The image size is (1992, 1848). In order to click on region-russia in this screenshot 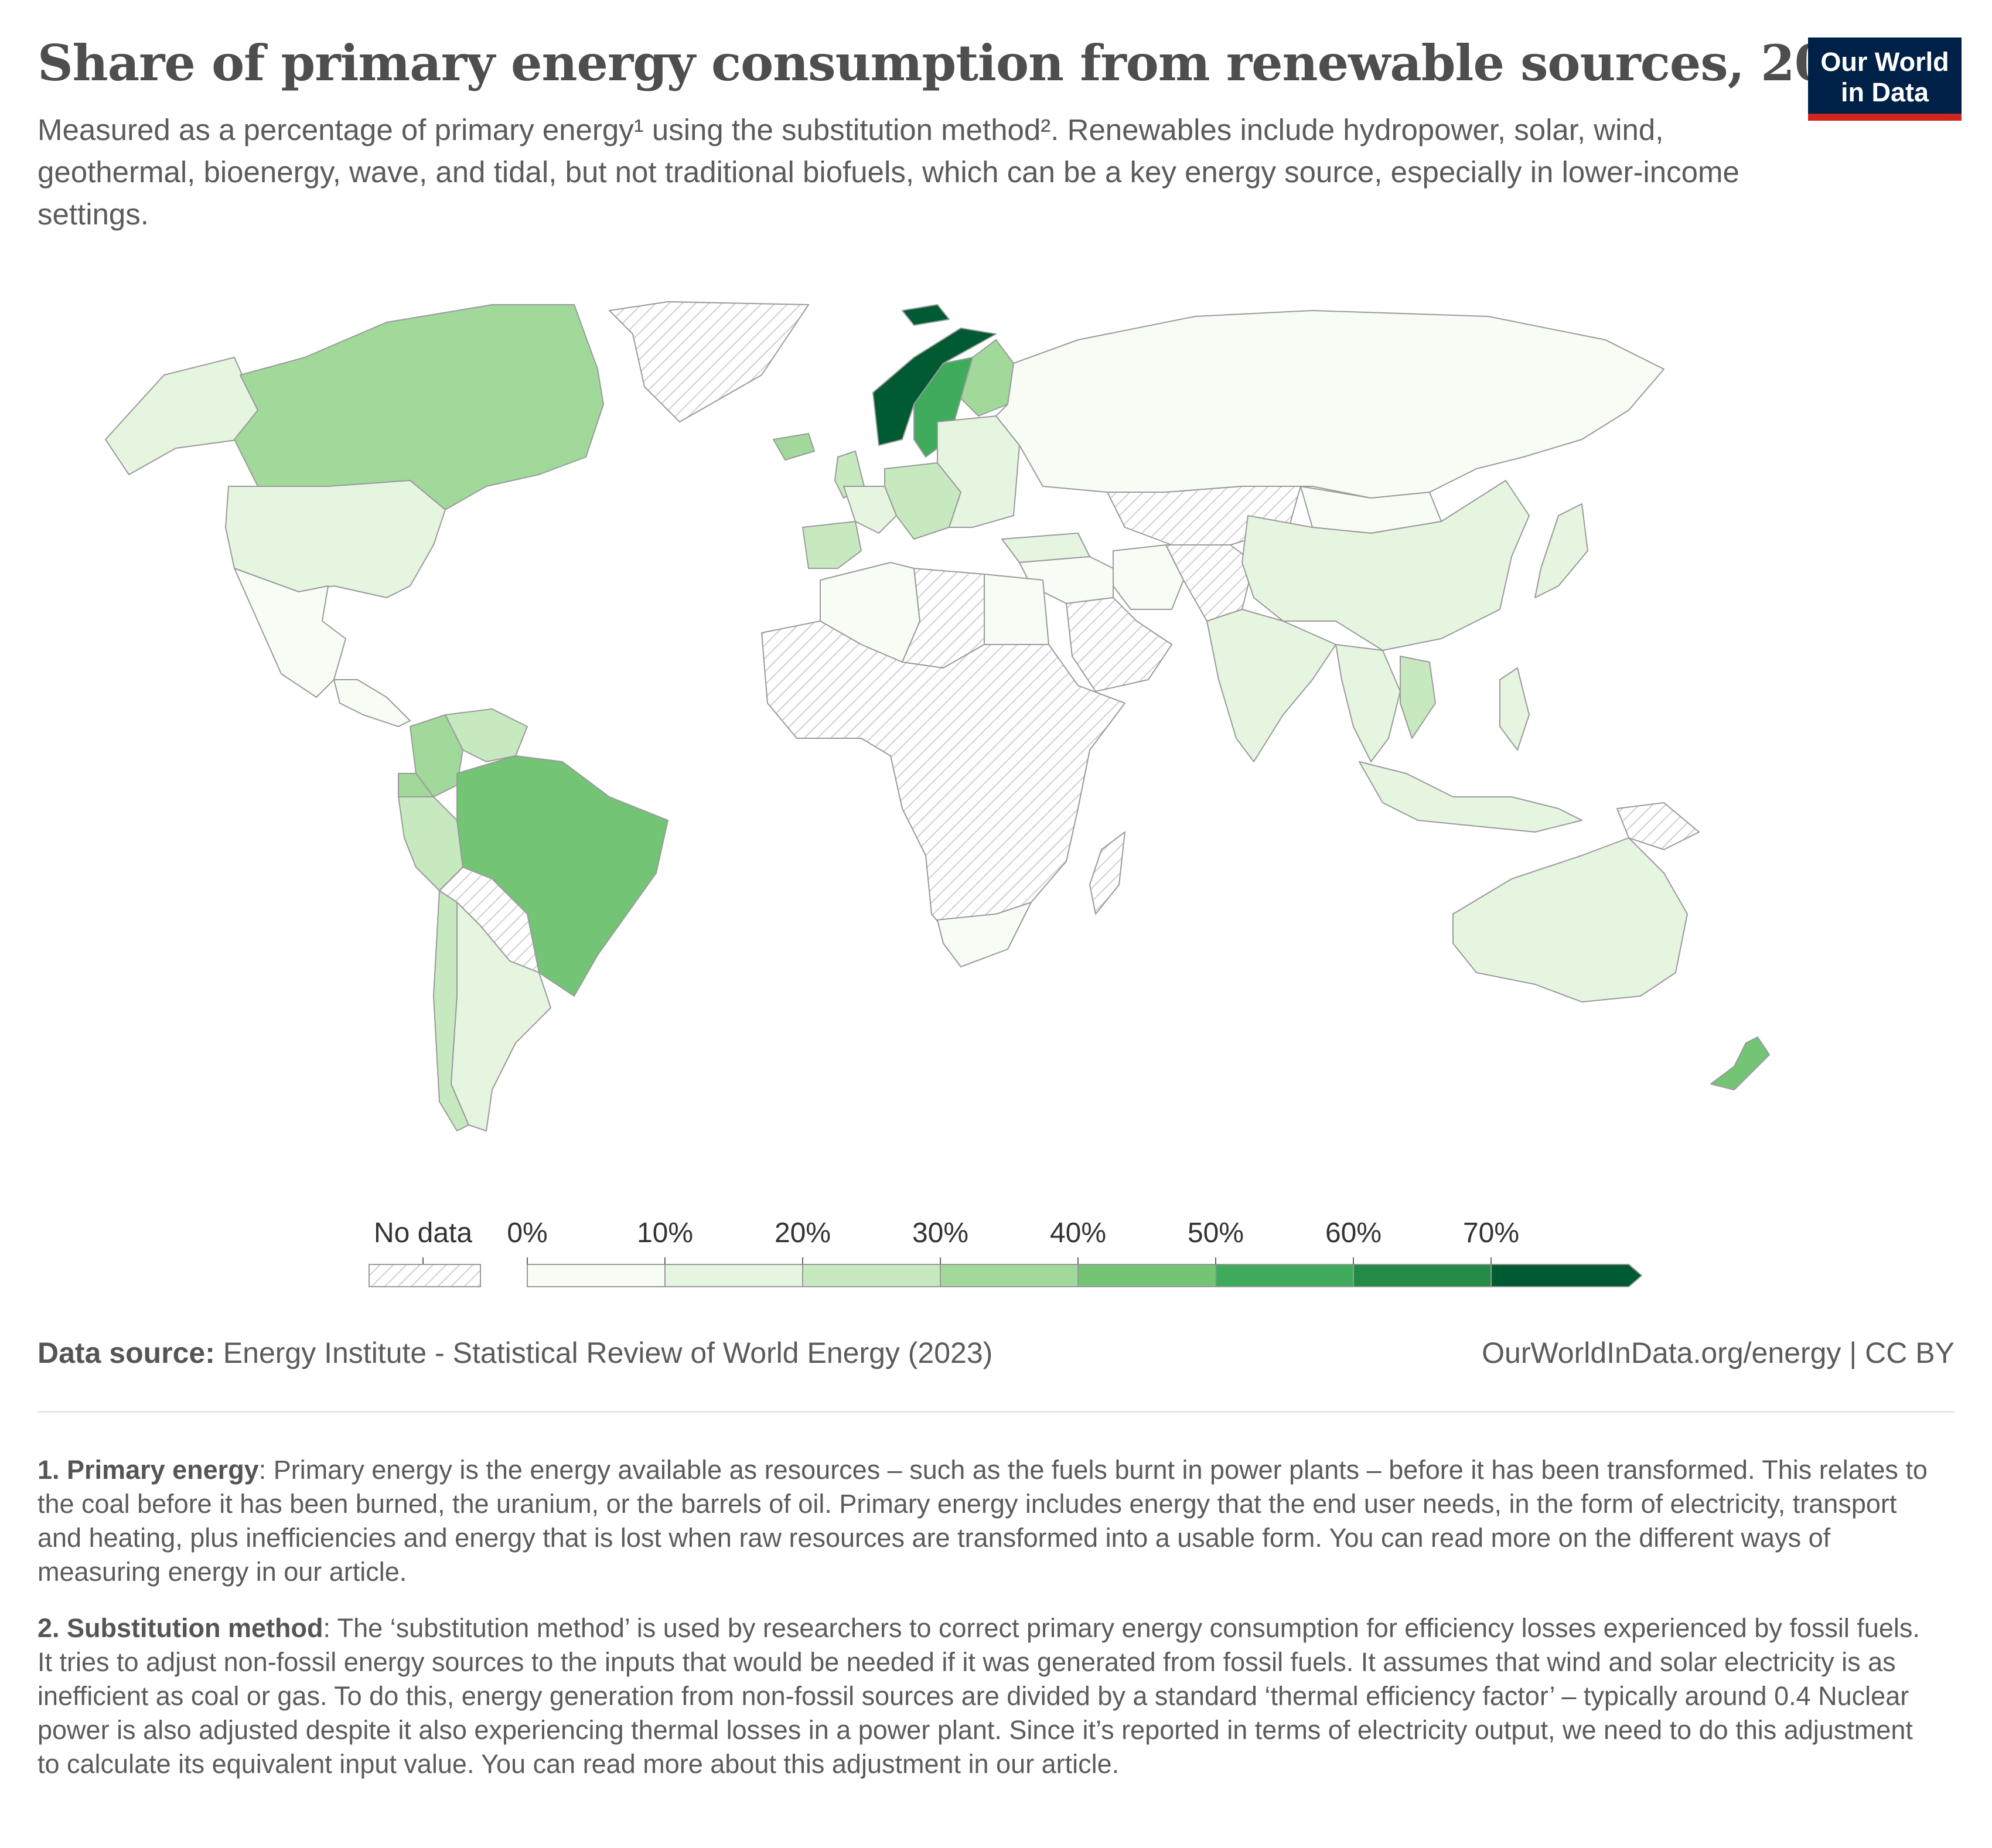, I will do `click(1329, 404)`.